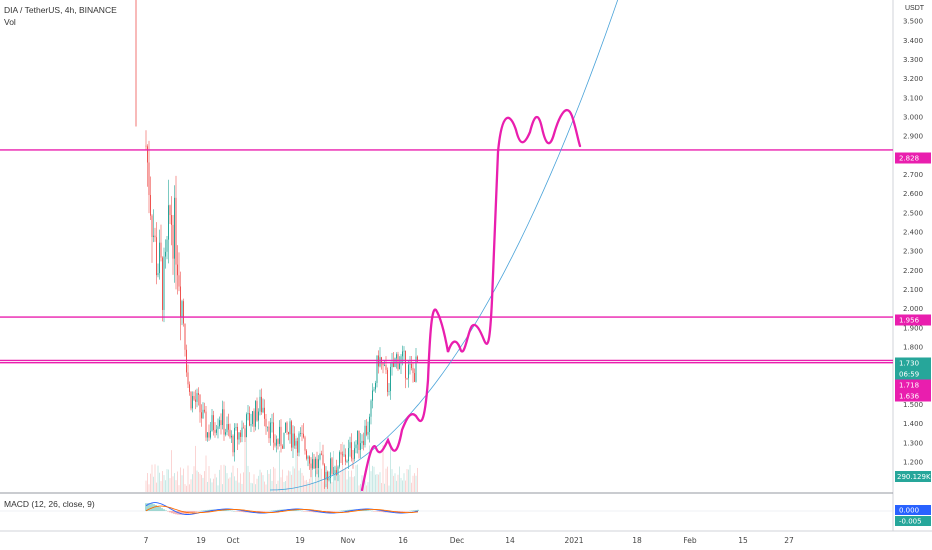 Image resolution: width=932 pixels, height=550 pixels. What do you see at coordinates (637, 540) in the screenshot?
I see `time-tick-label: 18` at bounding box center [637, 540].